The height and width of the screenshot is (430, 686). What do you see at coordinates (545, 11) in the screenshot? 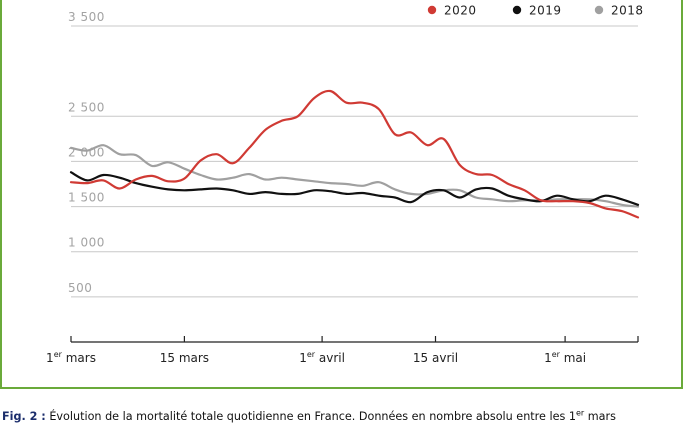
I see `legend-label-2019: 2019` at bounding box center [545, 11].